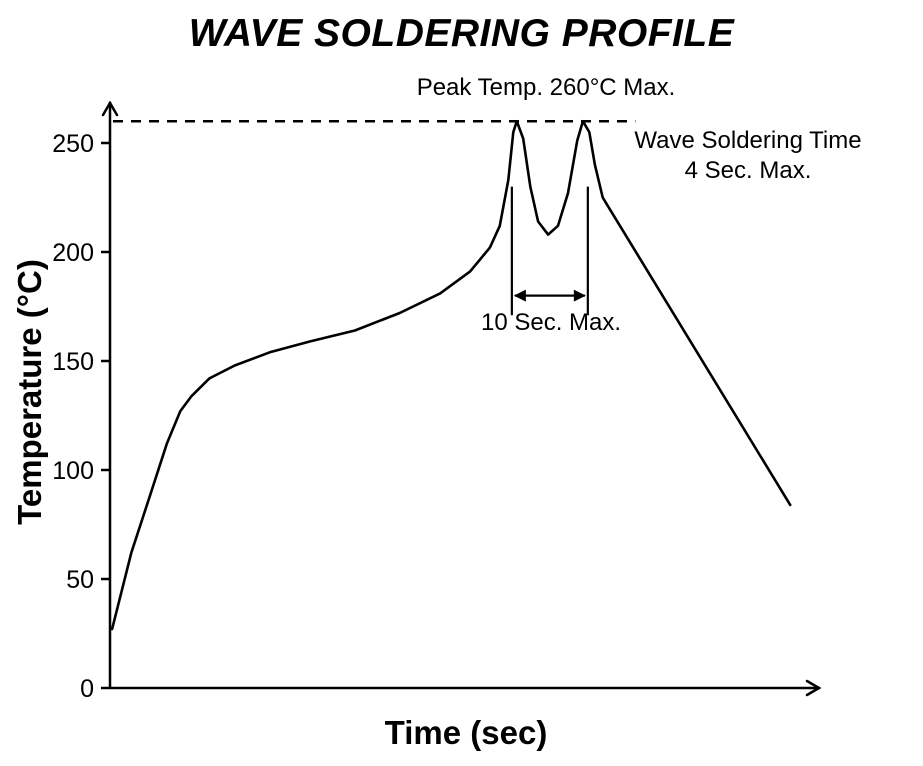 The width and height of the screenshot is (923, 766). What do you see at coordinates (29, 392) in the screenshot?
I see `y-axis-label: Temperature (°C)` at bounding box center [29, 392].